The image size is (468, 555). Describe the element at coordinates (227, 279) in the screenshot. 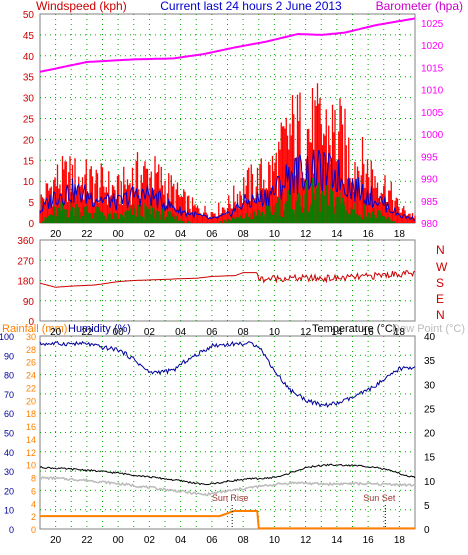

I see `wind-direction-line` at that location.